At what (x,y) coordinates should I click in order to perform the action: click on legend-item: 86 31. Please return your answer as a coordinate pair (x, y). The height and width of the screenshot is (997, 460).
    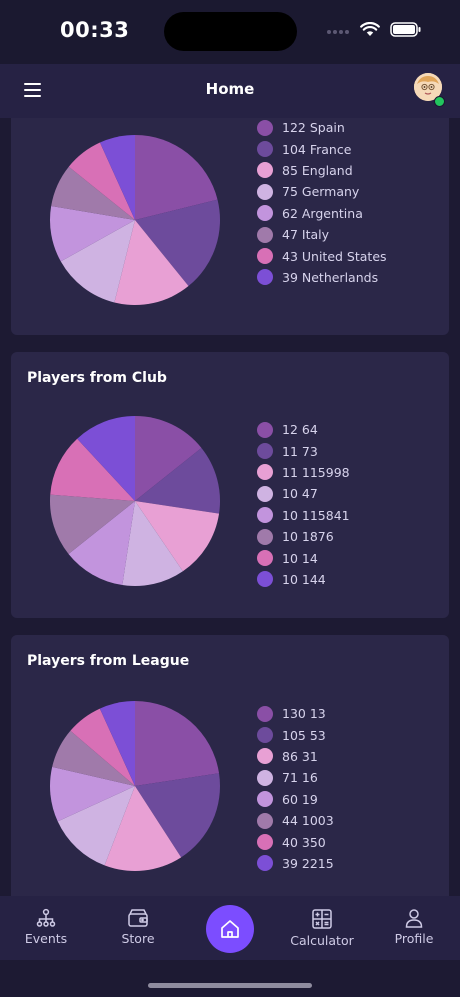
    Looking at the image, I should click on (295, 756).